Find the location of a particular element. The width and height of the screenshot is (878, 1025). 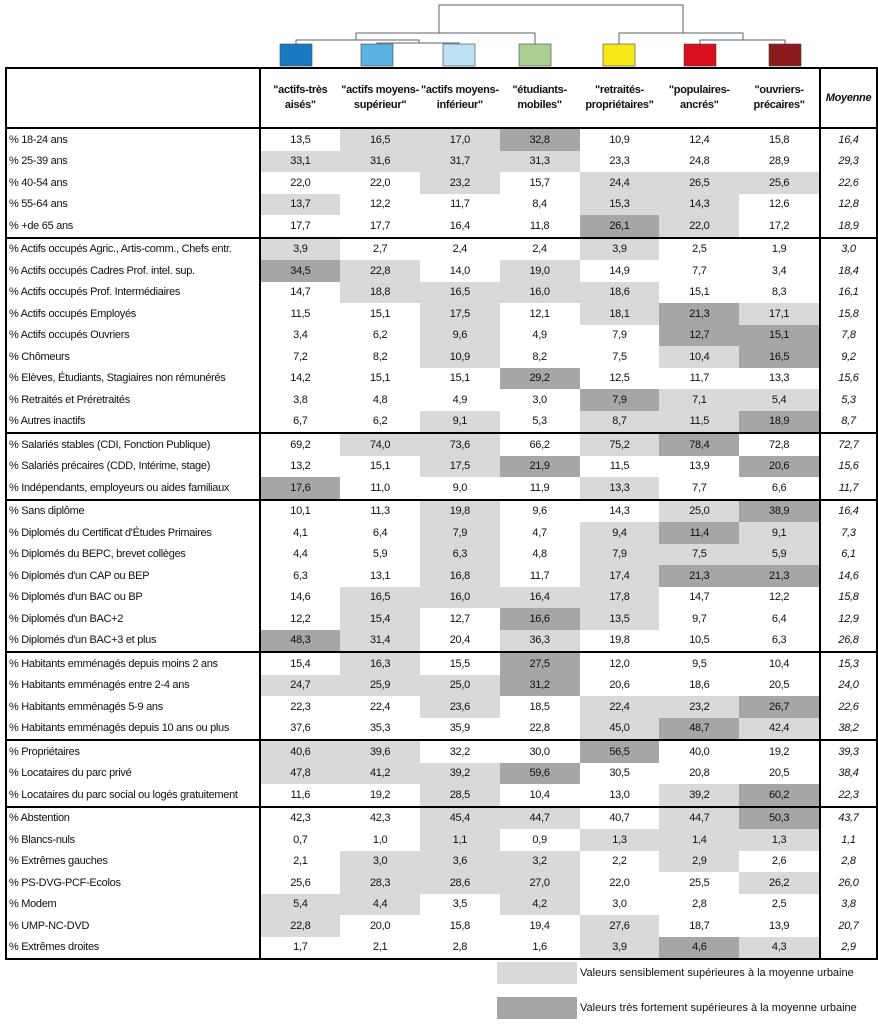

value-cell: 9,1 is located at coordinates (459, 421).